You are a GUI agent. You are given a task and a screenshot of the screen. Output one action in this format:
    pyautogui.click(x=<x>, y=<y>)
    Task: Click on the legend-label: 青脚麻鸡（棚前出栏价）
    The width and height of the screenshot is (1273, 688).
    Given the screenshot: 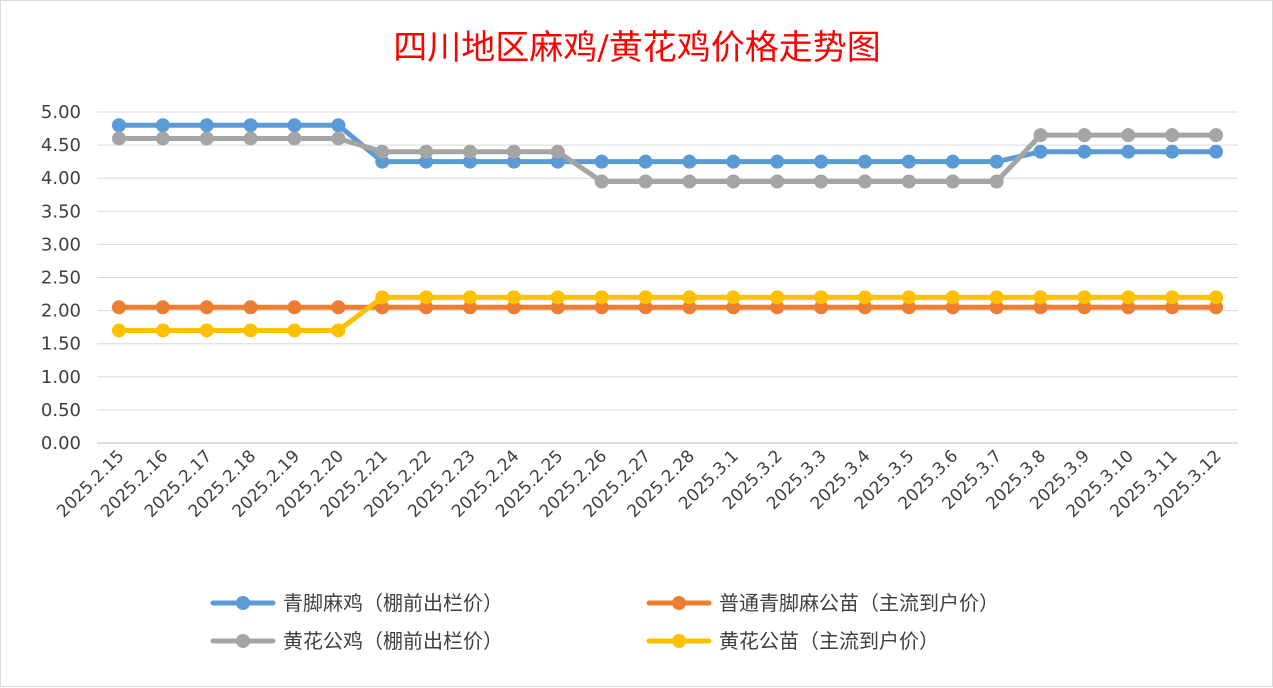 What is the action you would take?
    pyautogui.click(x=393, y=603)
    